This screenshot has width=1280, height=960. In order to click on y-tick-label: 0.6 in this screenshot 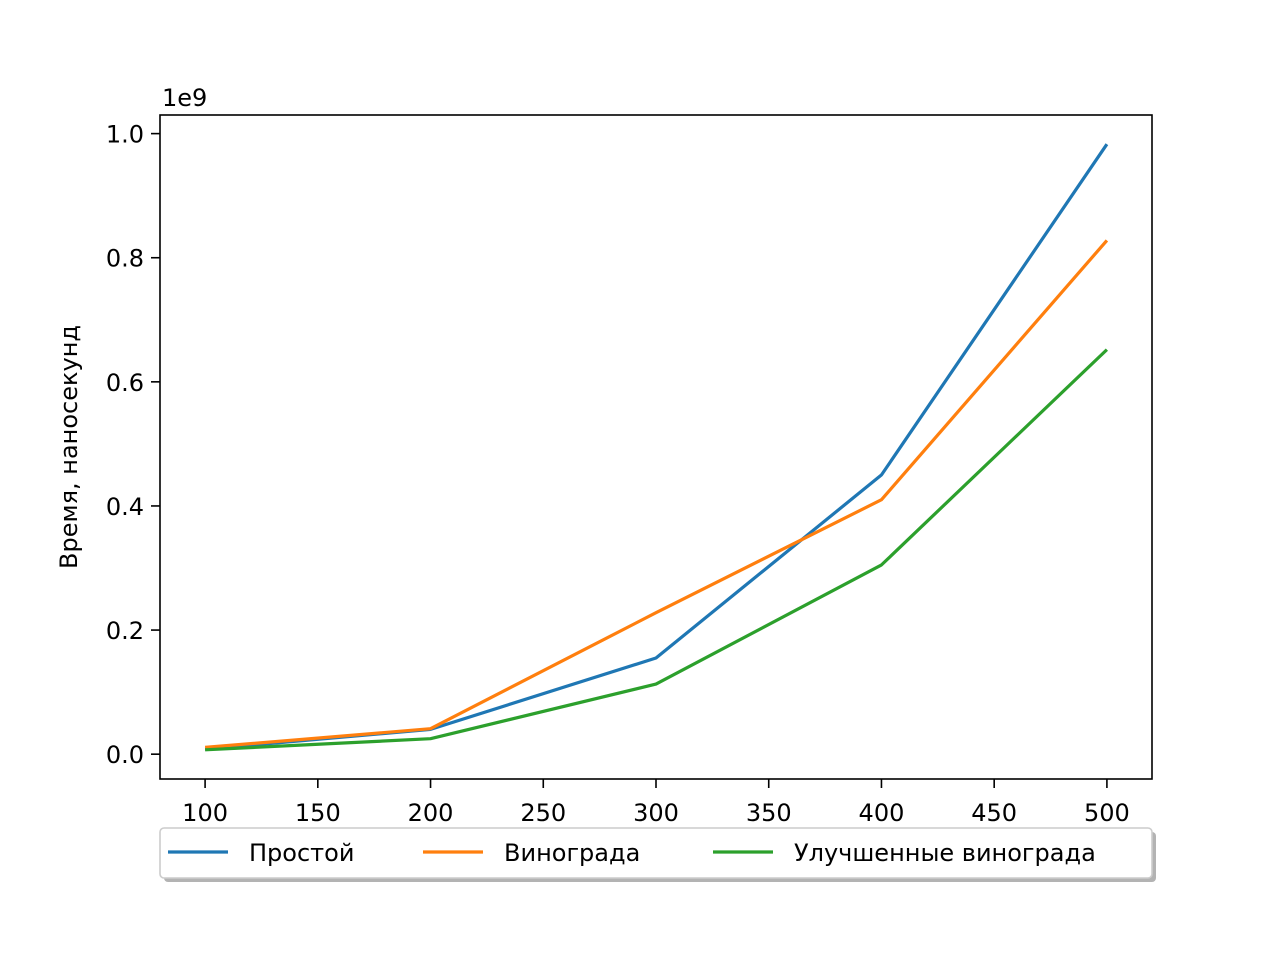, I will do `click(125, 383)`.